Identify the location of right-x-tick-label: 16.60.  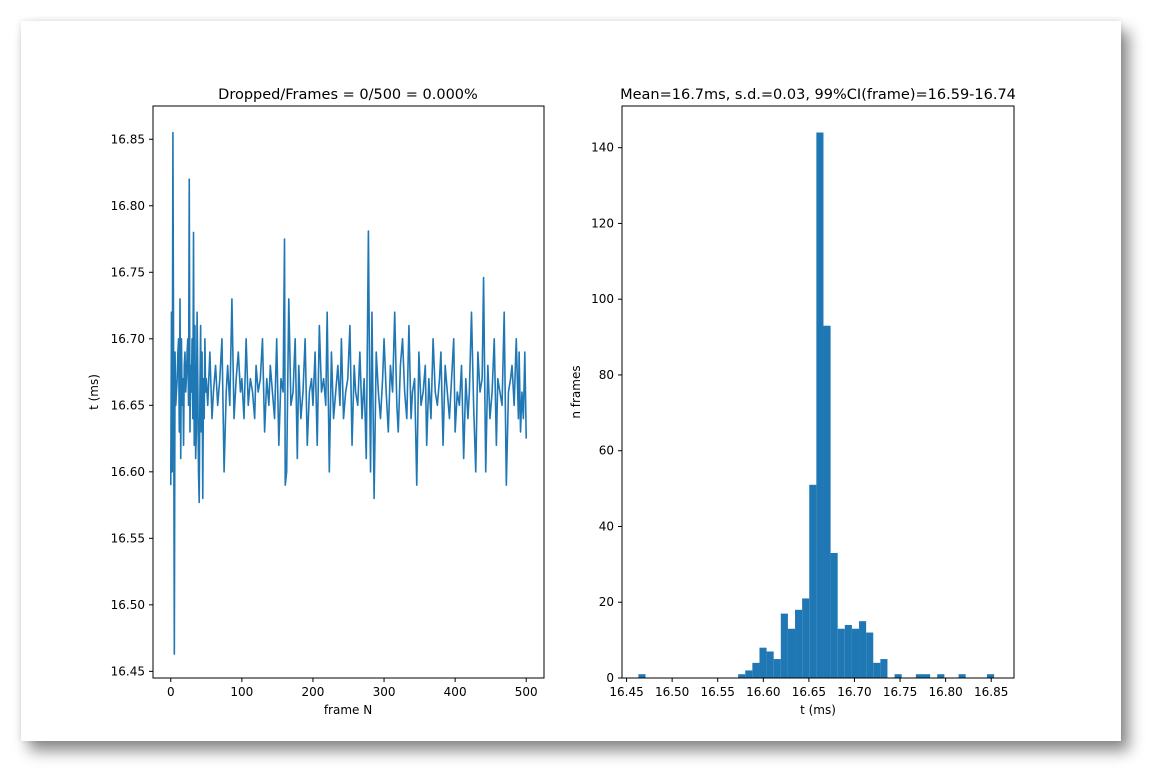
(763, 692).